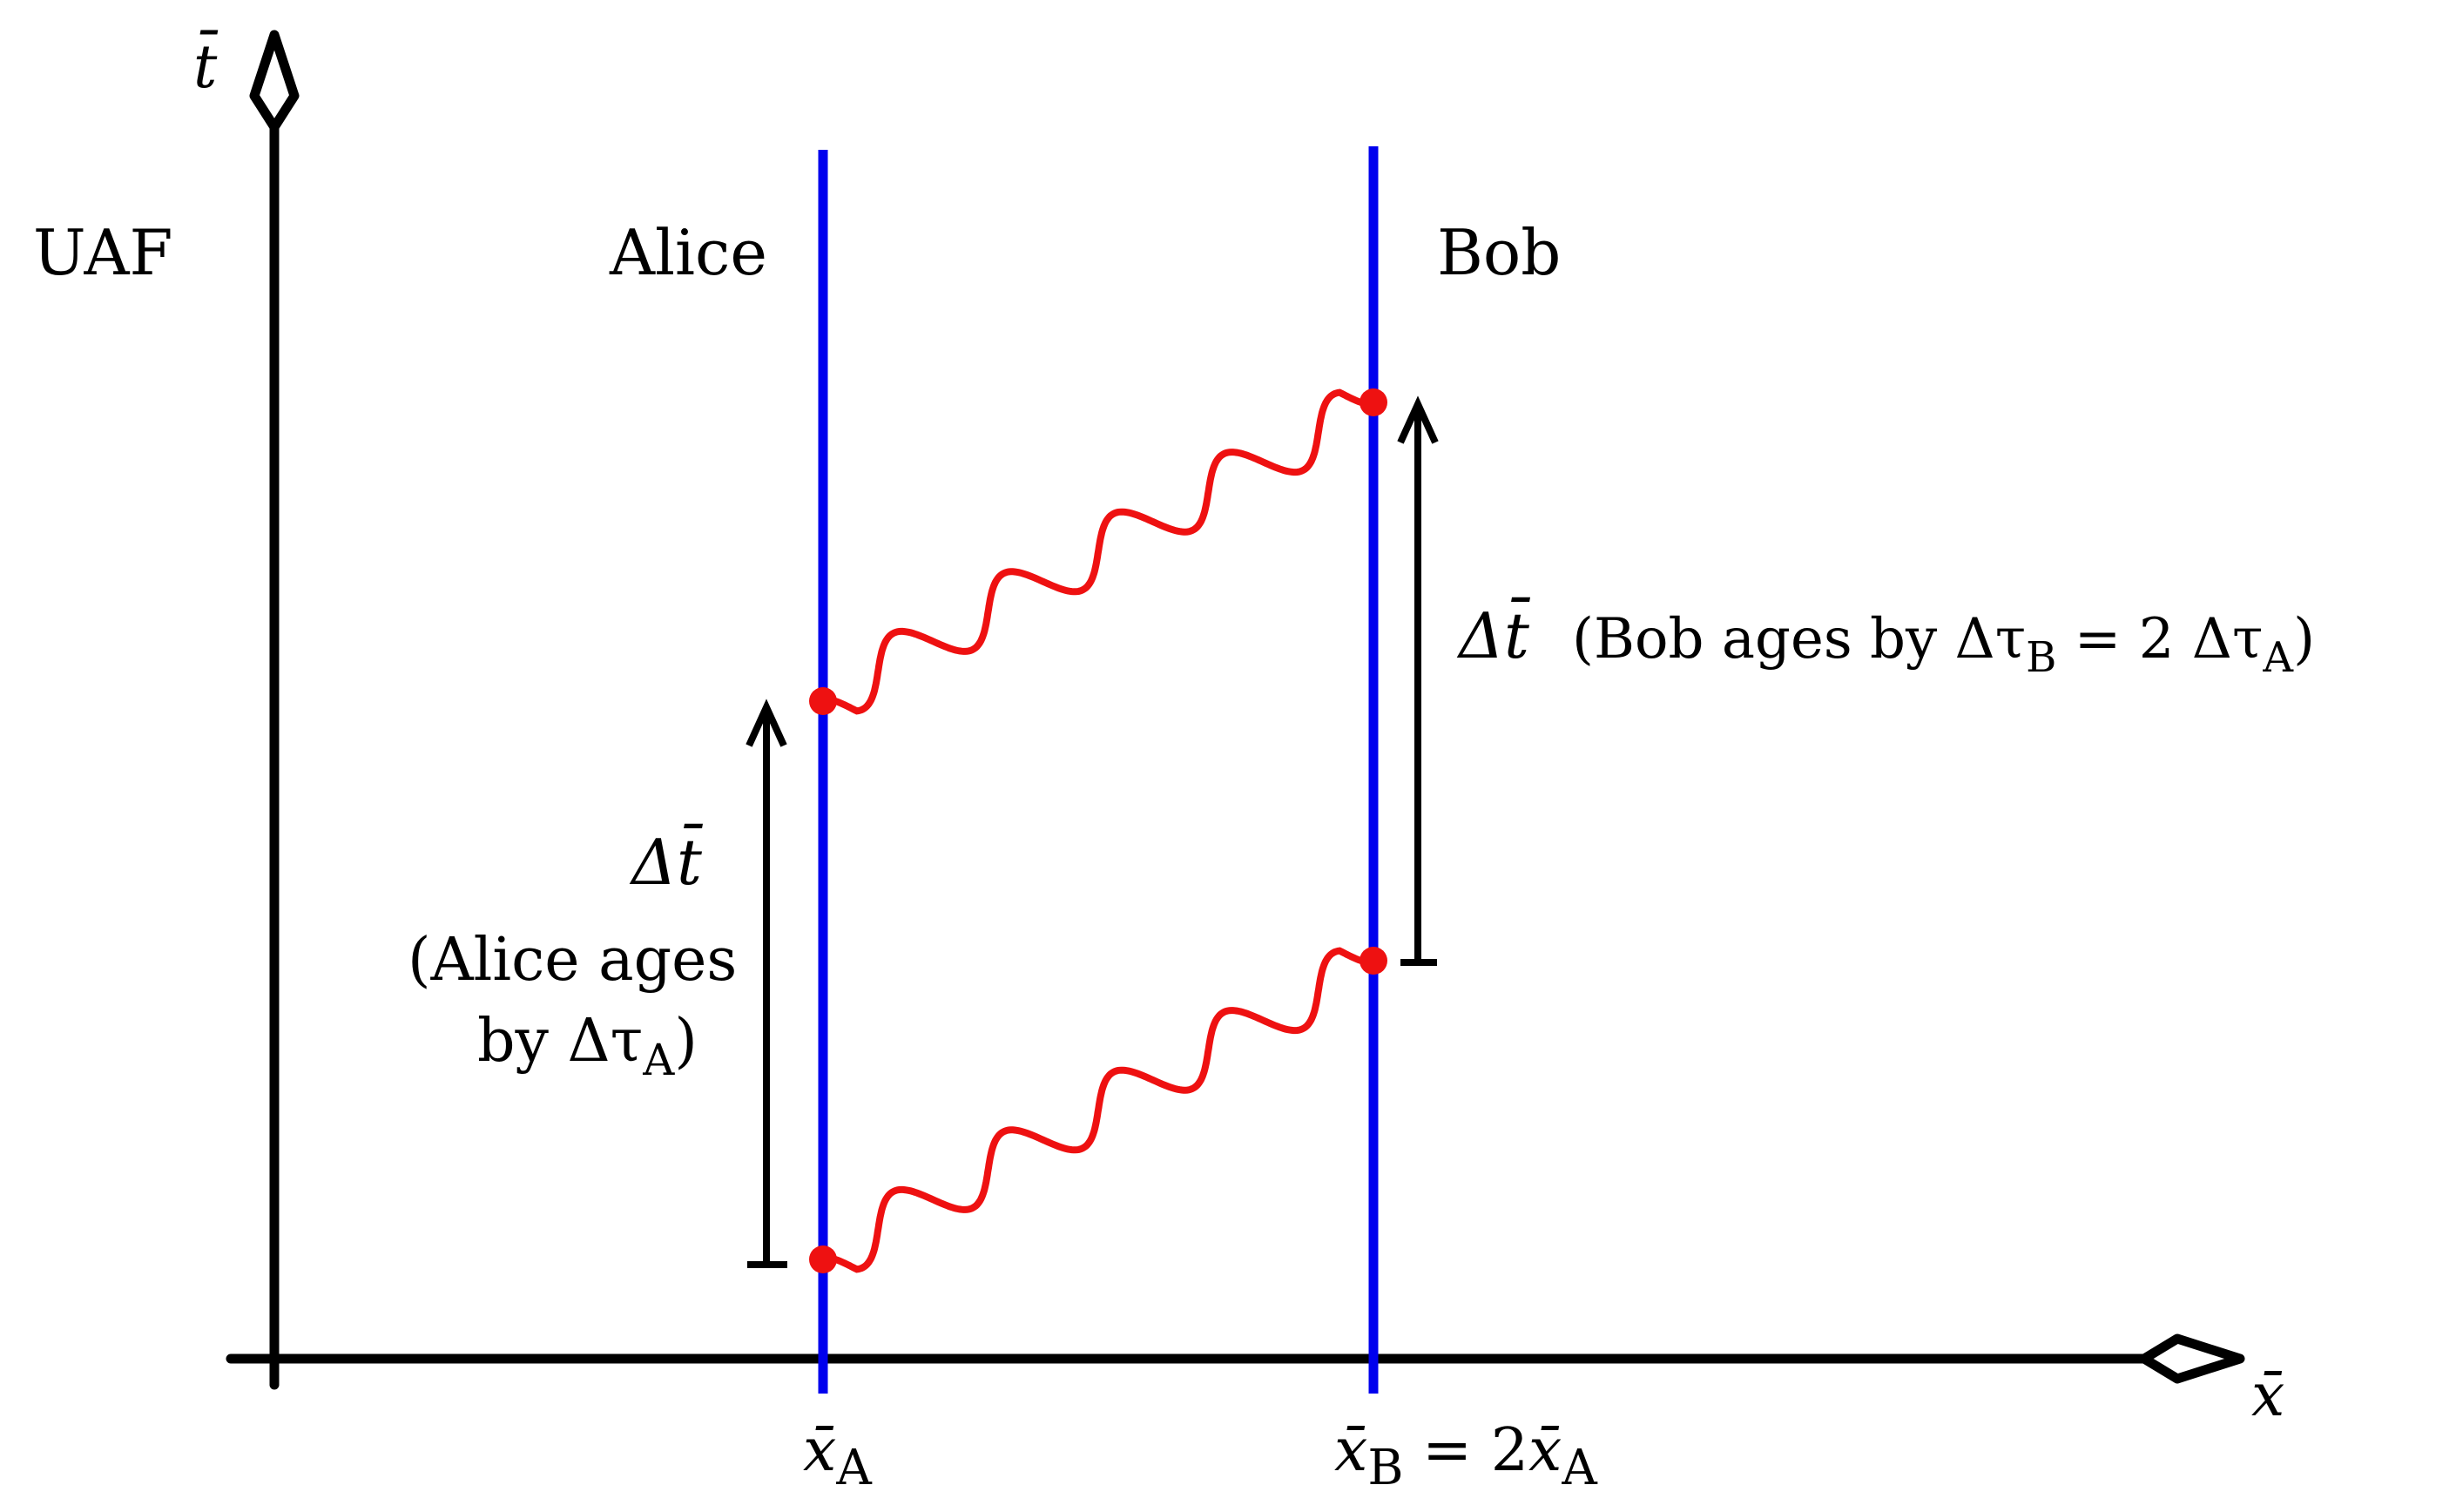  What do you see at coordinates (1499, 252) in the screenshot?
I see `bob-label: Bob` at bounding box center [1499, 252].